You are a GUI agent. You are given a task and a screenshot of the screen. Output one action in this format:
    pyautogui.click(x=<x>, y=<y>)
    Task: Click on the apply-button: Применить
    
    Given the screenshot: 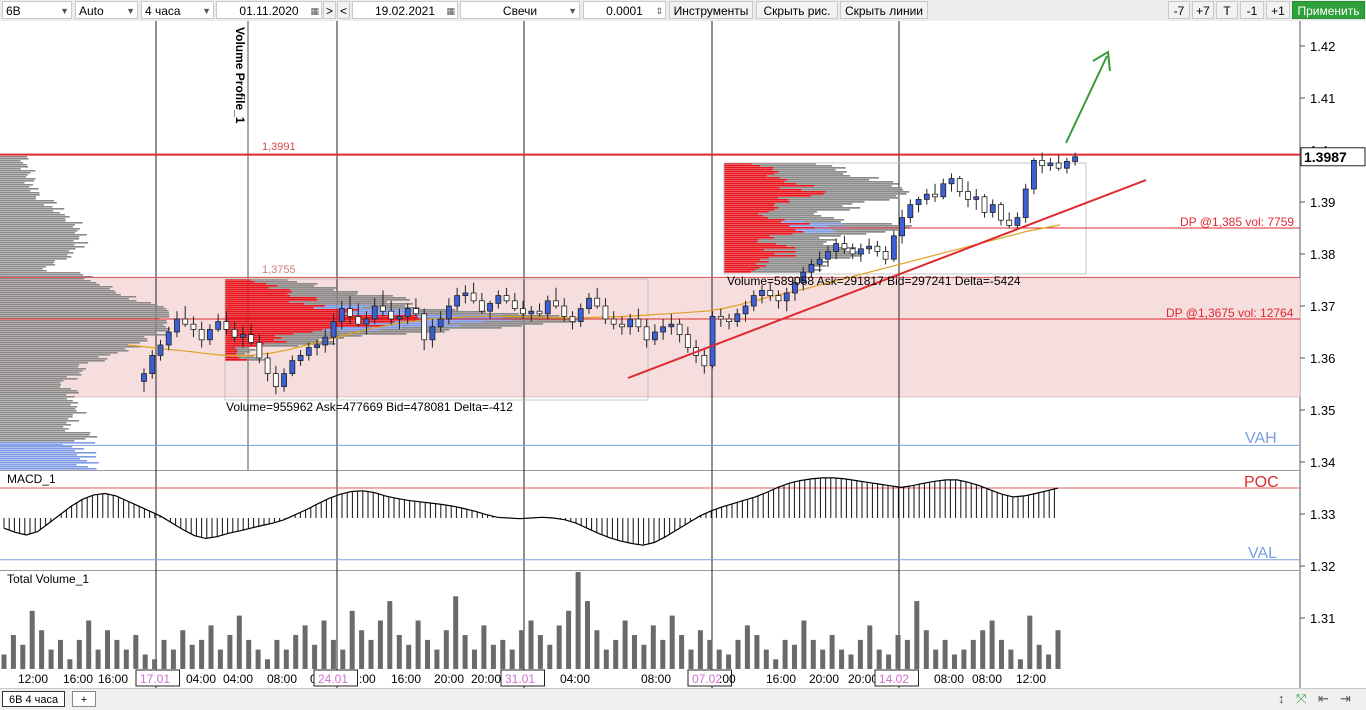 What is the action you would take?
    pyautogui.click(x=1328, y=10)
    